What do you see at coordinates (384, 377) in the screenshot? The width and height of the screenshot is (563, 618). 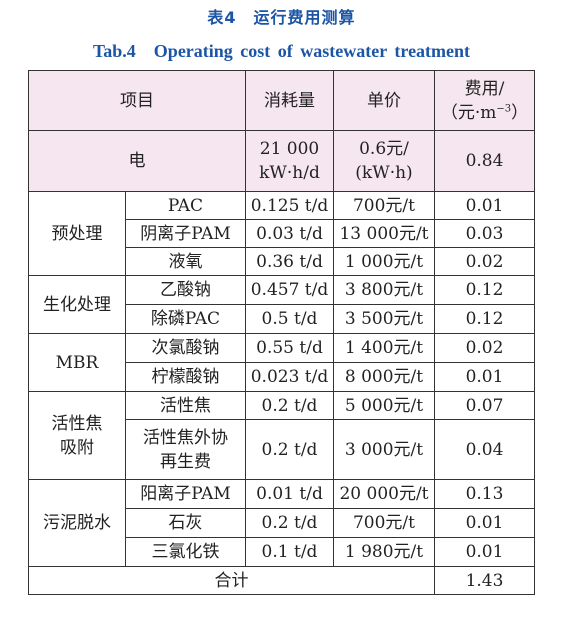 I see `row-price: 8 000元/t` at bounding box center [384, 377].